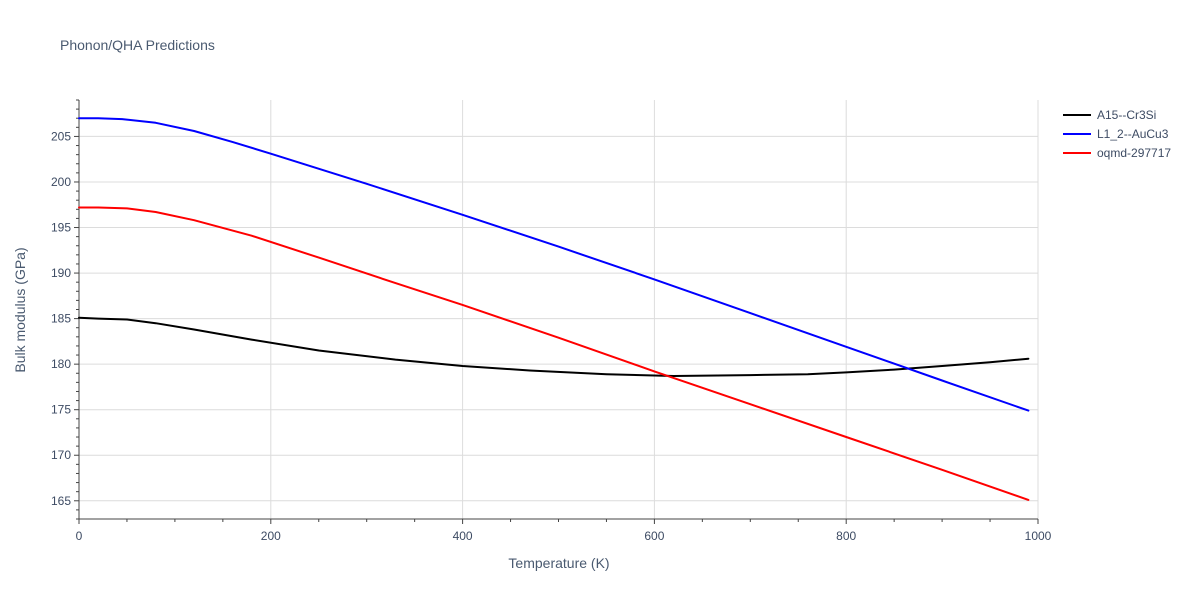  I want to click on x-tick-label: 600, so click(654, 536).